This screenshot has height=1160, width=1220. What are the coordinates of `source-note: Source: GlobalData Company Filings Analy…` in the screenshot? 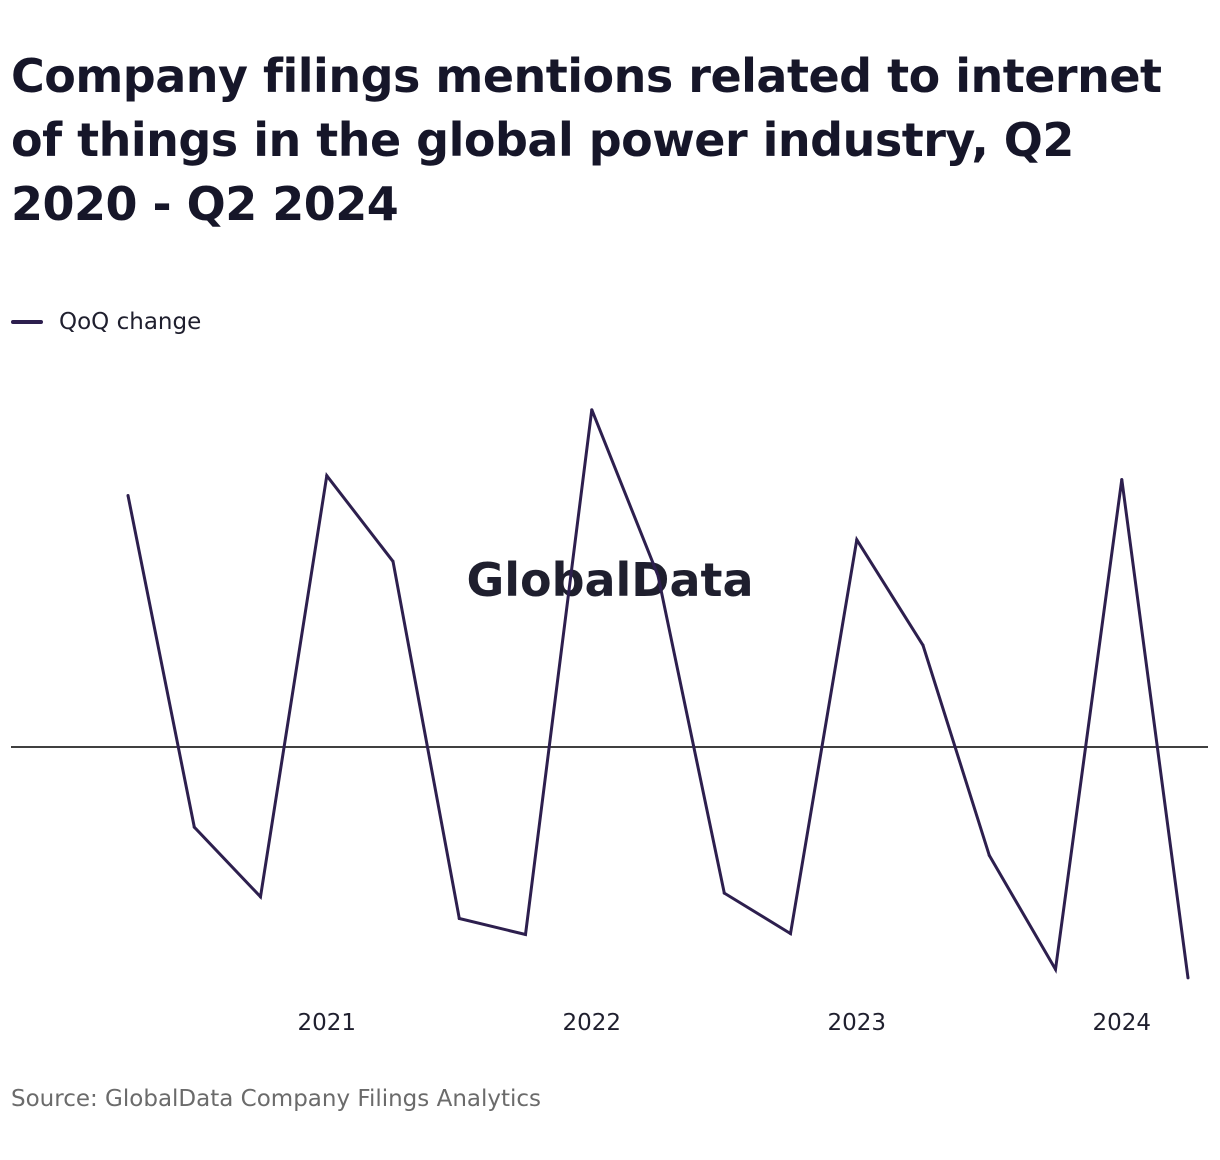 It's located at (276, 1099).